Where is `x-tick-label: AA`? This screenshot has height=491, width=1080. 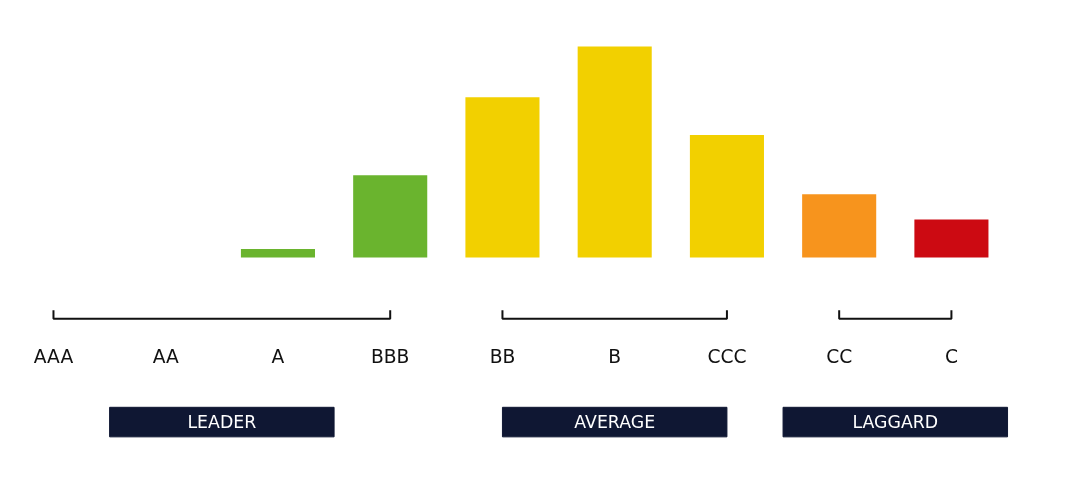 x-tick-label: AA is located at coordinates (165, 357).